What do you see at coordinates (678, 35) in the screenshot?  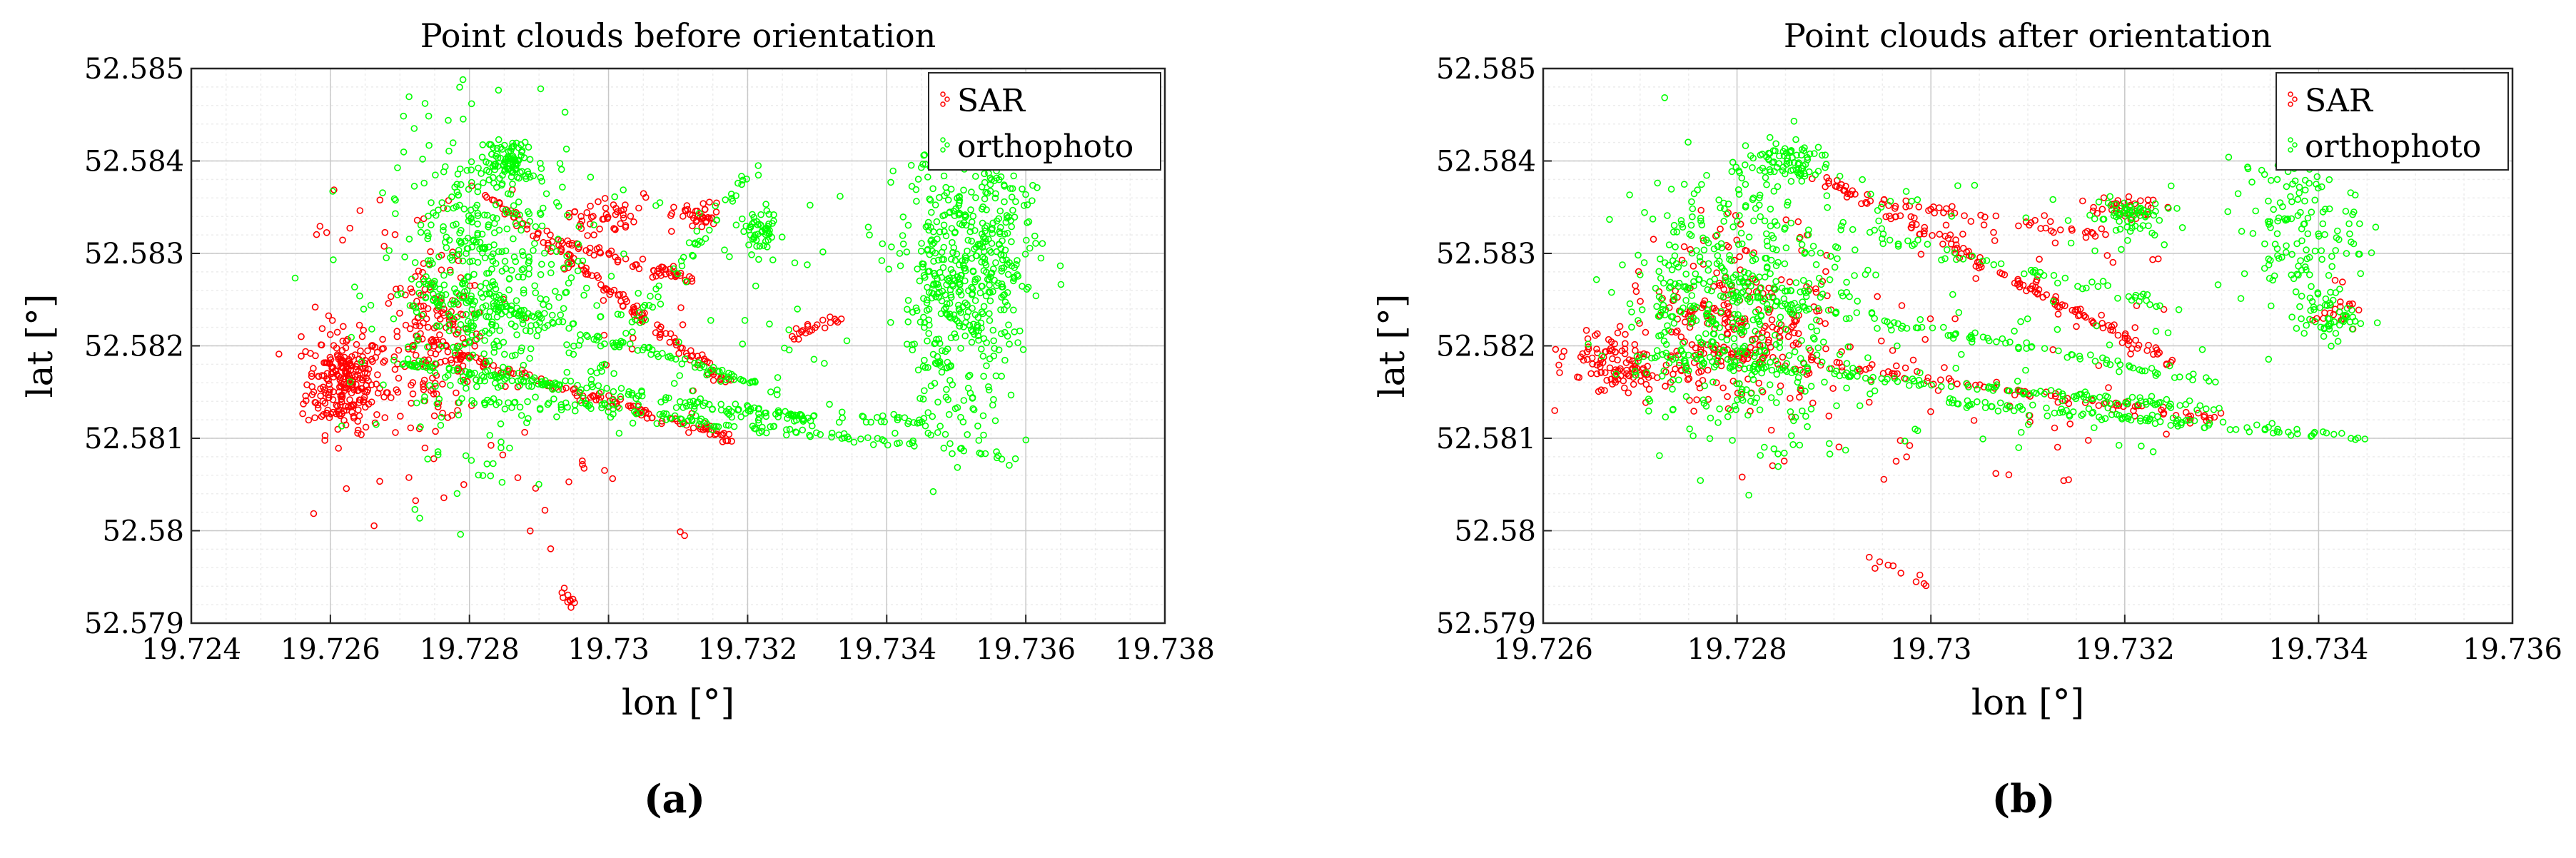 I see `chart-title: Point clouds before orientation` at bounding box center [678, 35].